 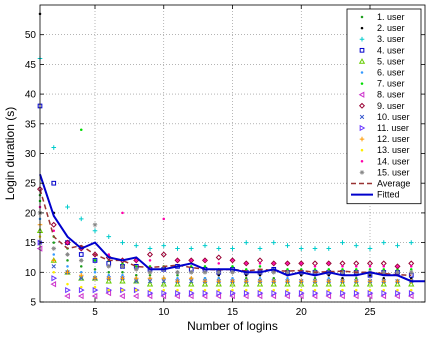 I want to click on legend-label: 12. user, so click(x=393, y=139).